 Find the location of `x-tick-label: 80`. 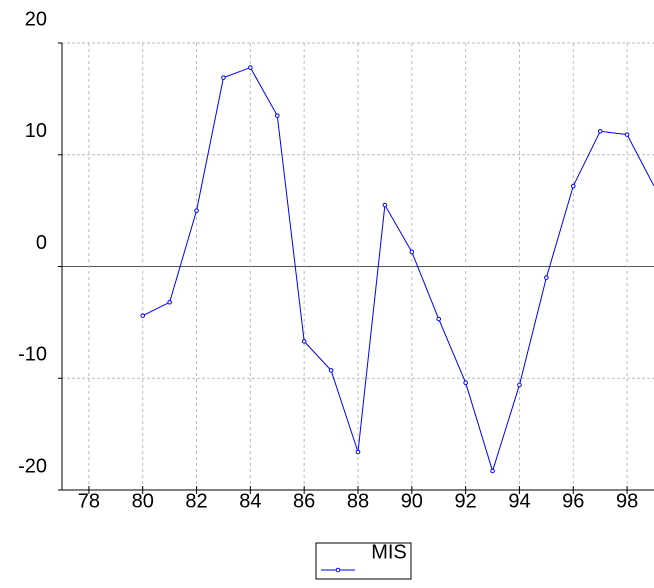

x-tick-label: 80 is located at coordinates (143, 501).